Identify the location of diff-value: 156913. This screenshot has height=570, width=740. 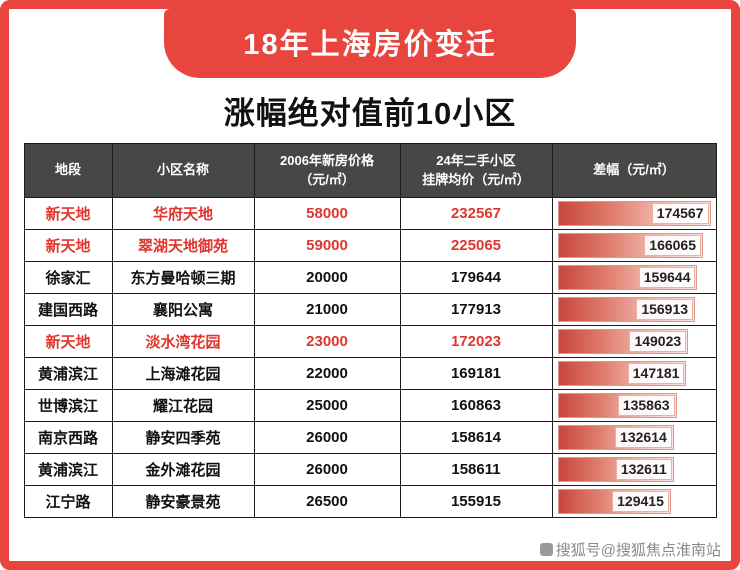
(665, 309).